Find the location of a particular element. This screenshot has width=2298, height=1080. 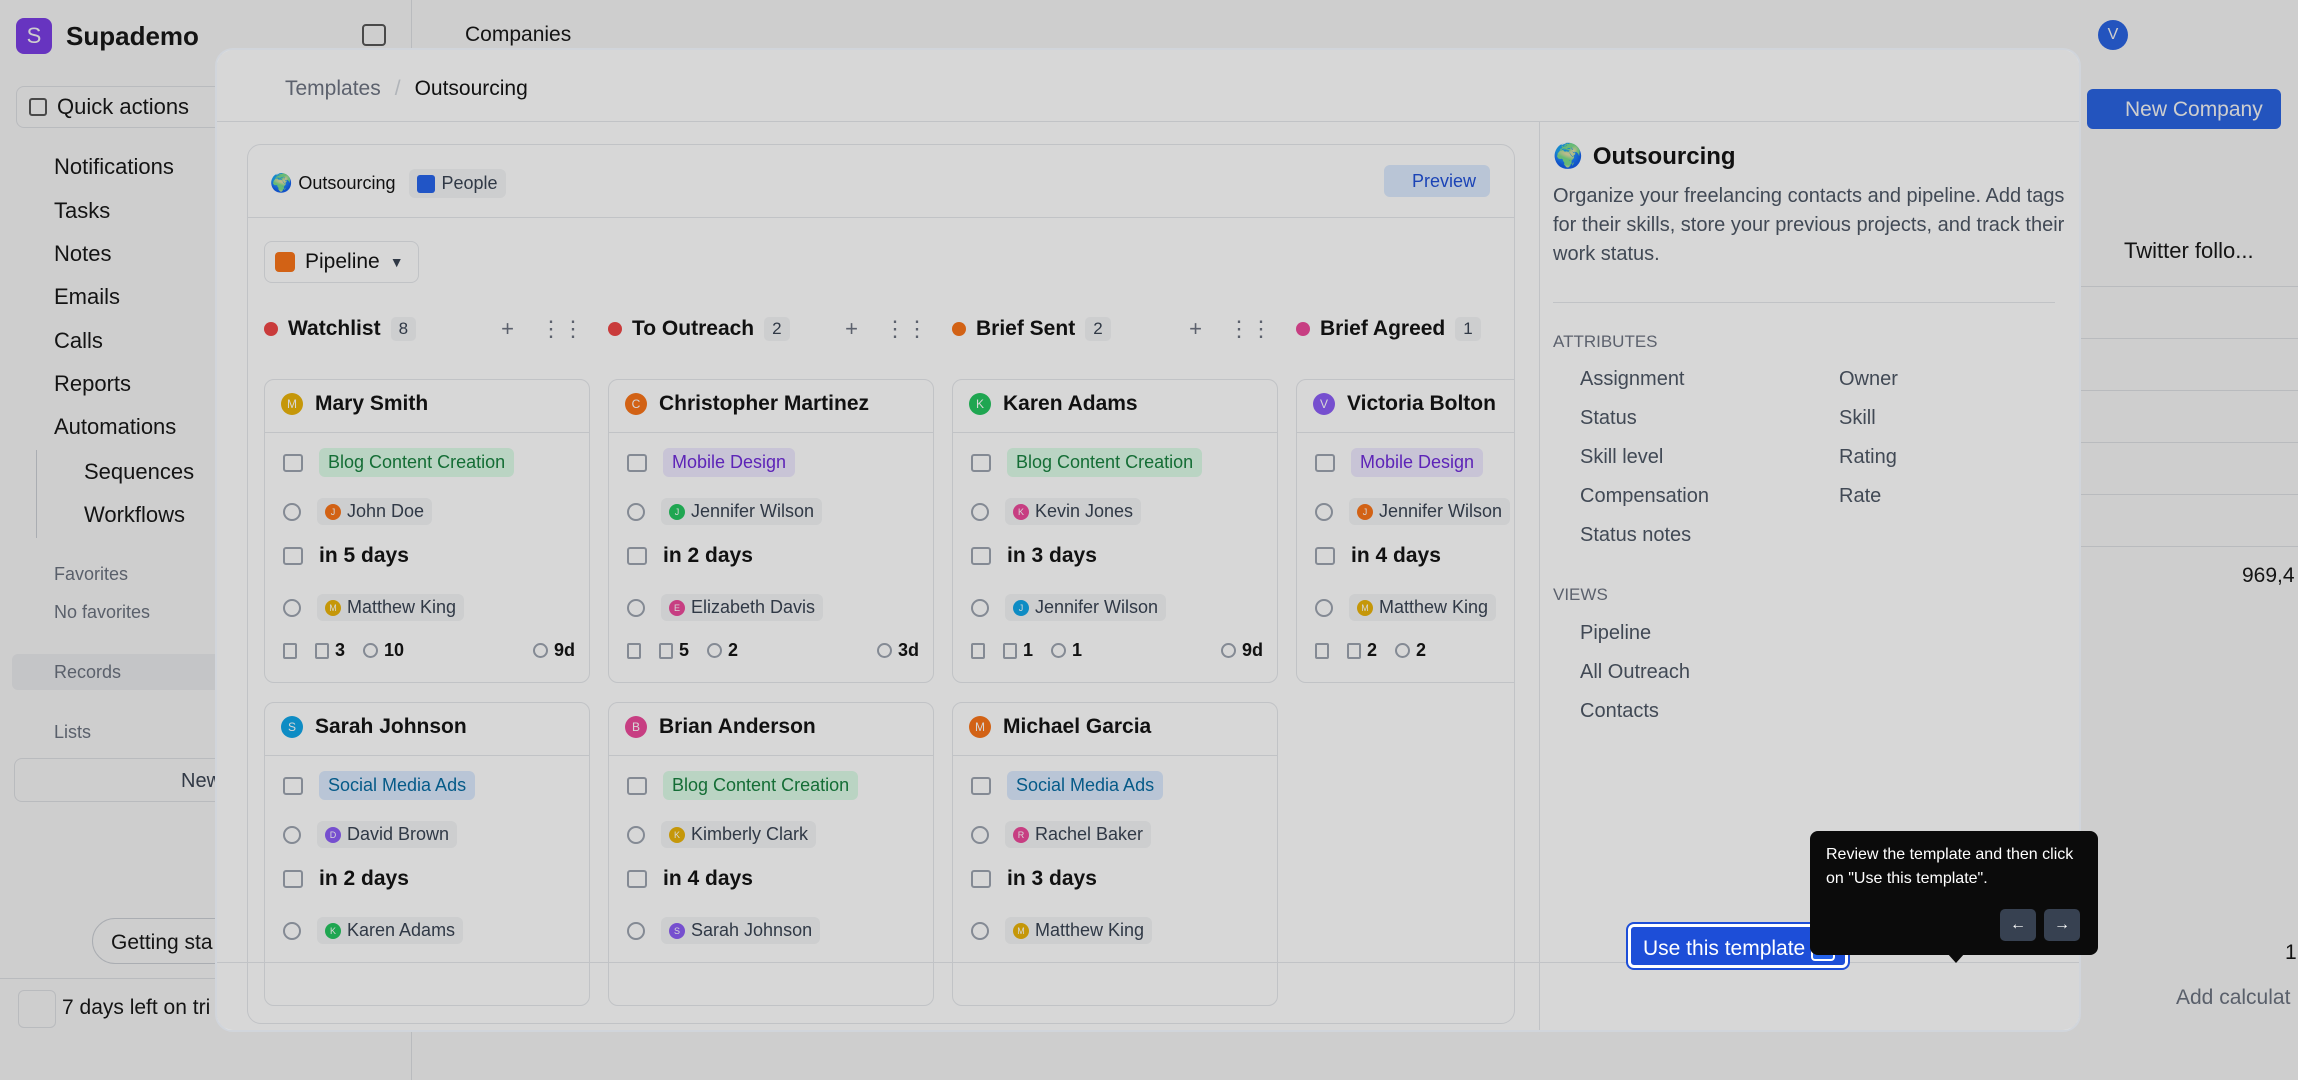

skill-tag: Blog Content Creation is located at coordinates (761, 785).